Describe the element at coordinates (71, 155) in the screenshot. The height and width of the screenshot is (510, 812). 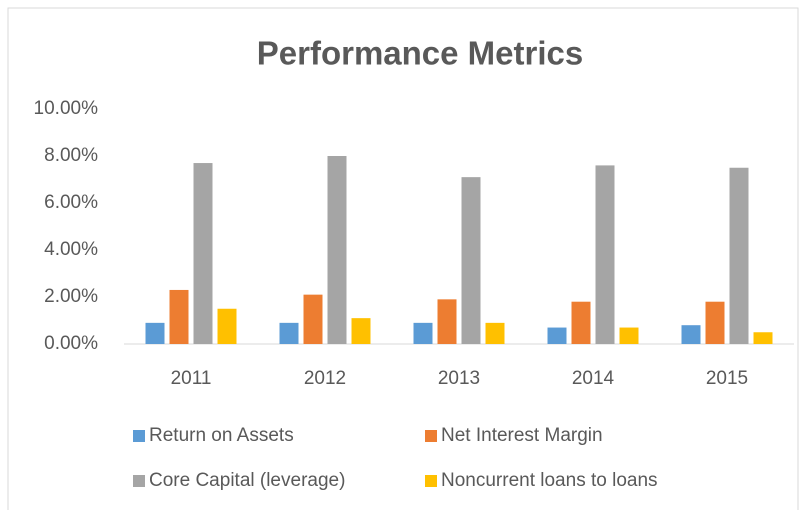
I see `y-tick-label: 8.00%` at that location.